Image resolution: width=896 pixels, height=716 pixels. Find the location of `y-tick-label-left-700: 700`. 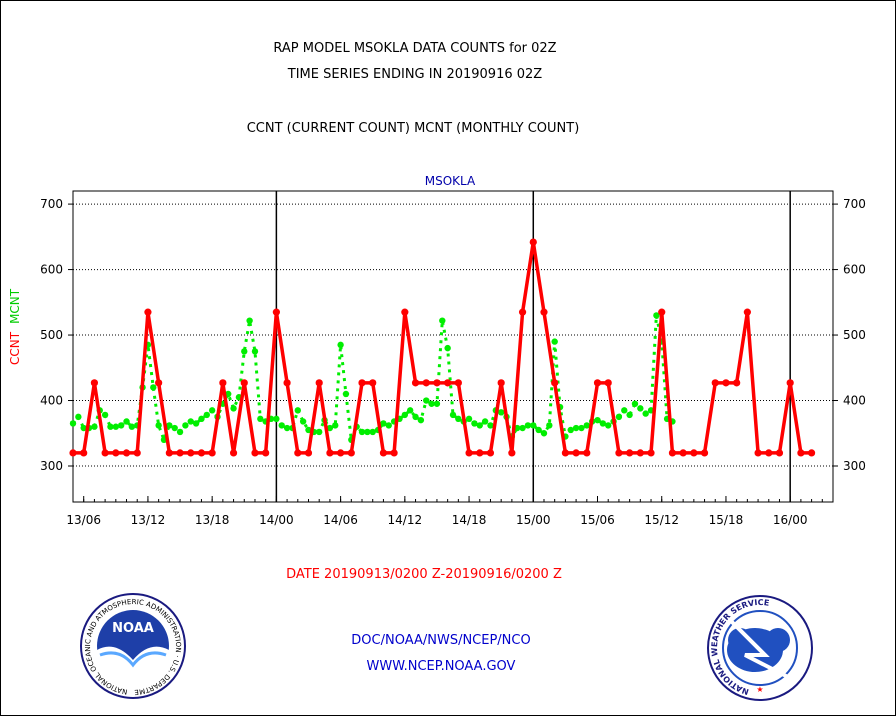

y-tick-label-left-700: 700 is located at coordinates (51, 204).